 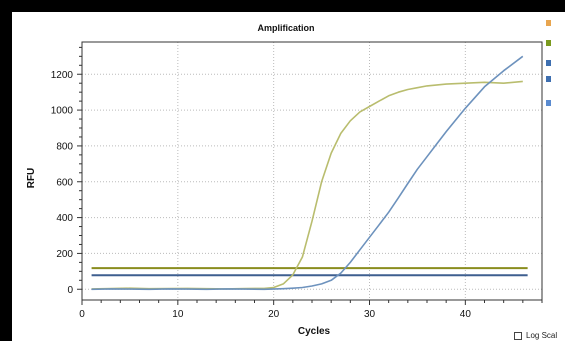 I want to click on y-tick-label: 400, so click(x=64, y=218).